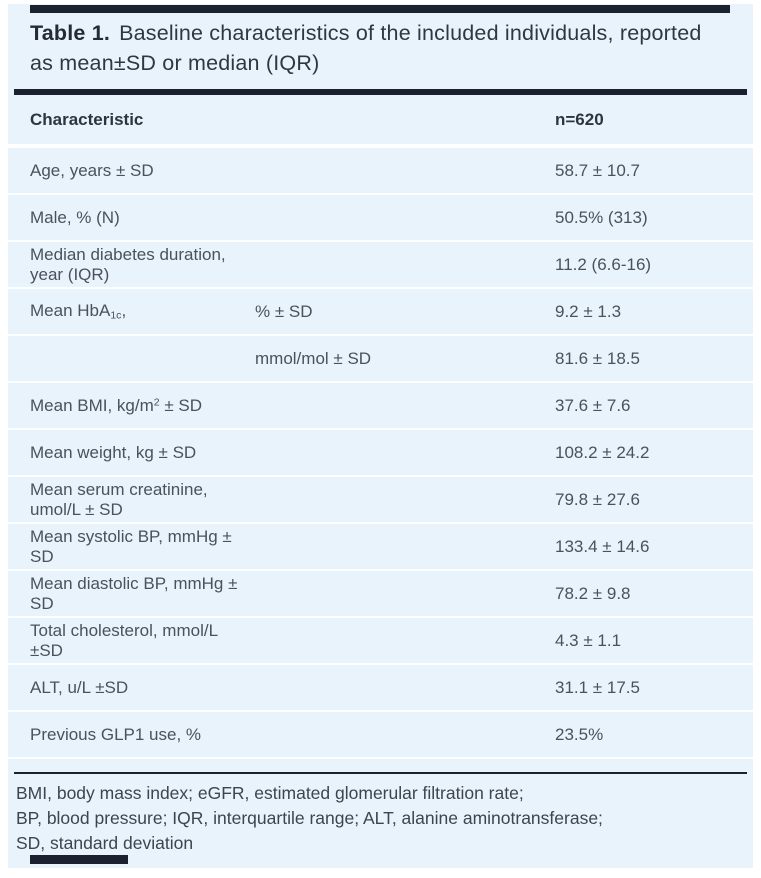  Describe the element at coordinates (79, 859) in the screenshot. I see `bottom-rule-bar` at that location.